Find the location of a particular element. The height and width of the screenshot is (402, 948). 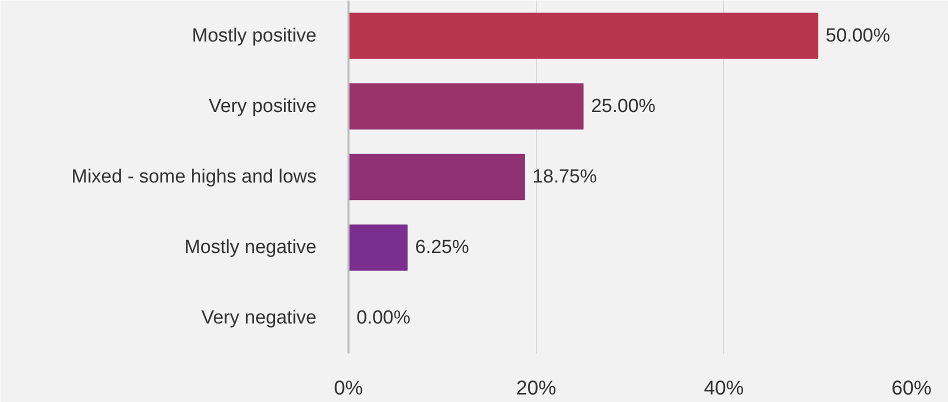

data-label: 18.75% is located at coordinates (564, 177).